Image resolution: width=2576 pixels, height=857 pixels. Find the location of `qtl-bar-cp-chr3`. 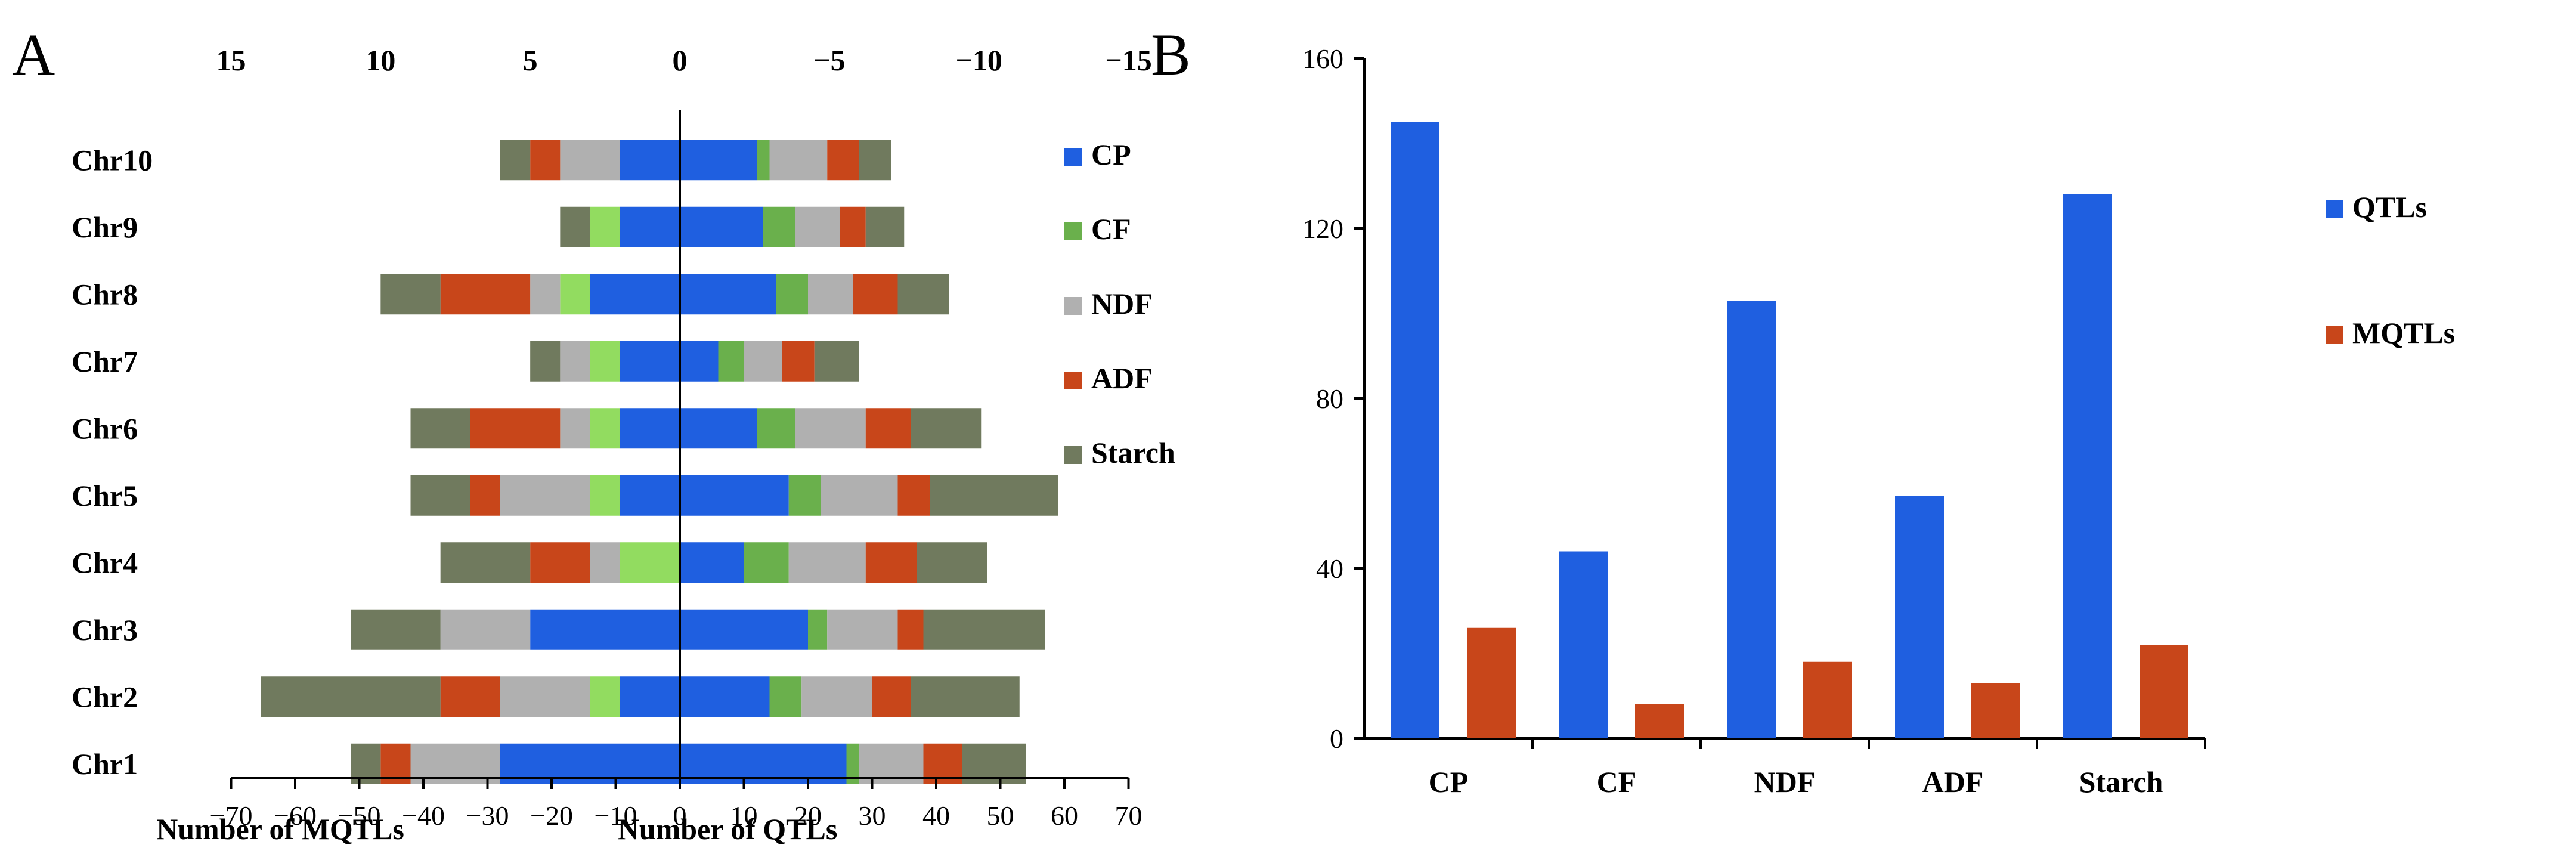

qtl-bar-cp-chr3 is located at coordinates (744, 629).